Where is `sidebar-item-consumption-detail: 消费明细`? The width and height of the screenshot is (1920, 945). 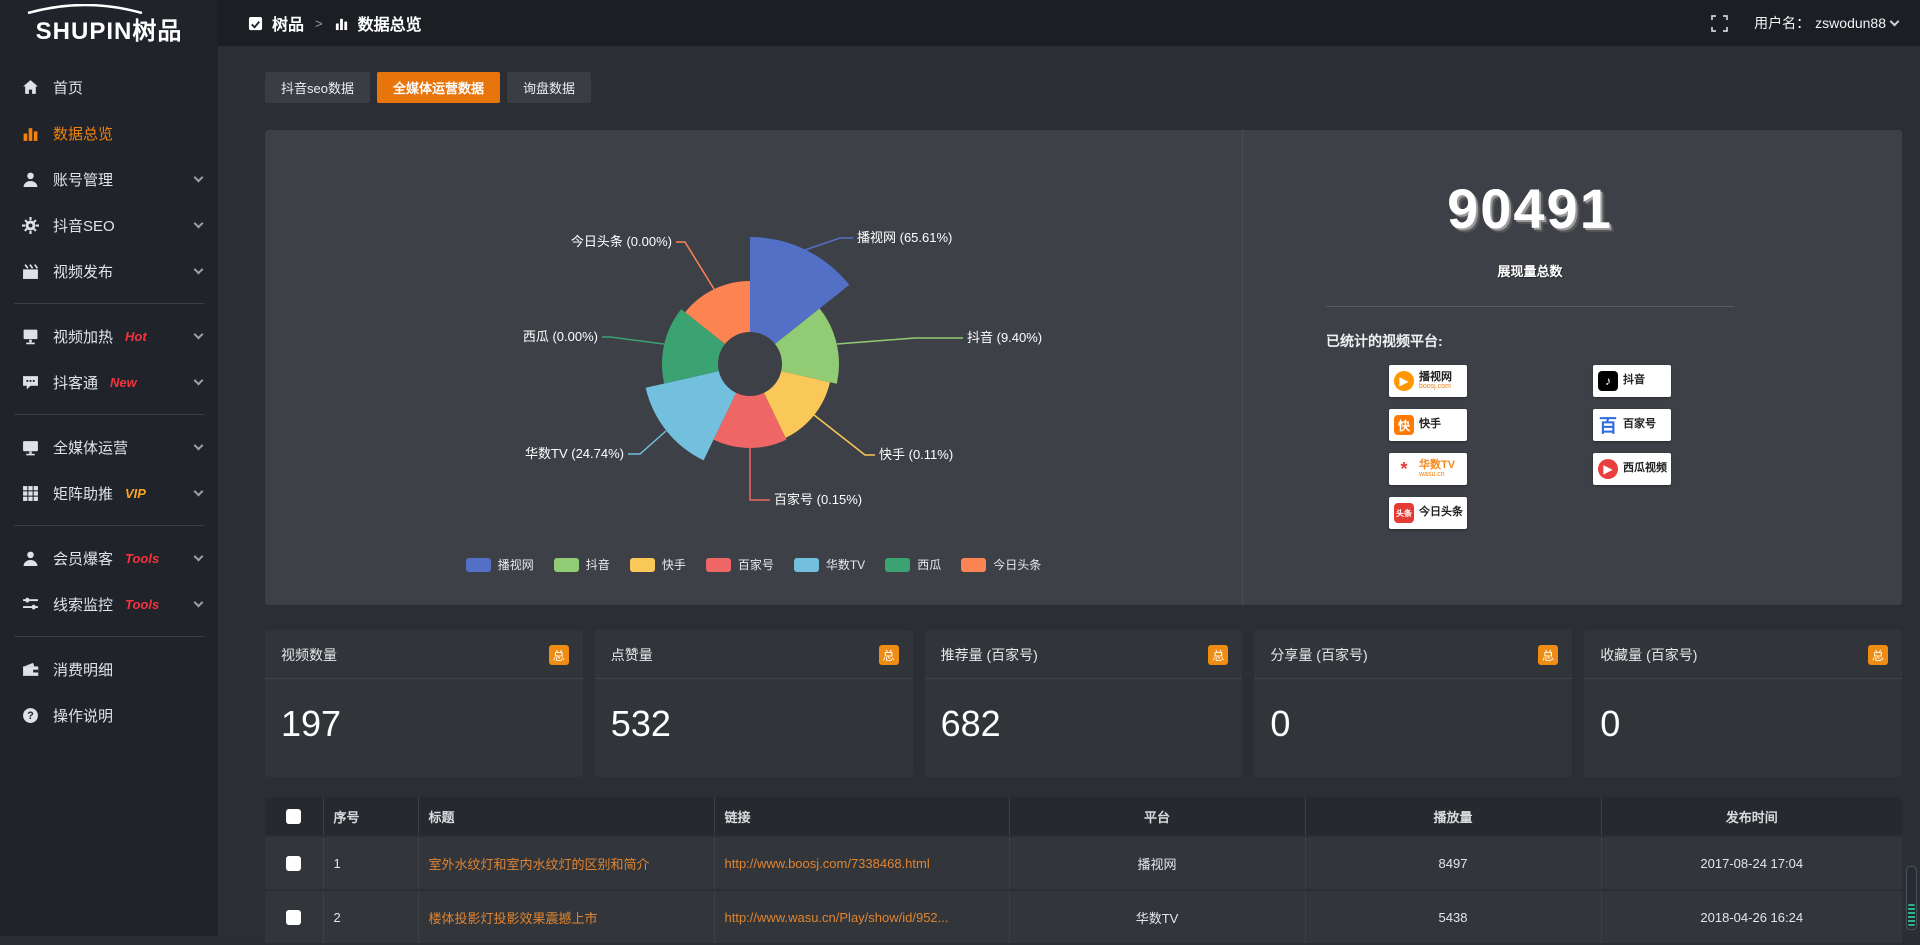 sidebar-item-consumption-detail: 消费明细 is located at coordinates (109, 669).